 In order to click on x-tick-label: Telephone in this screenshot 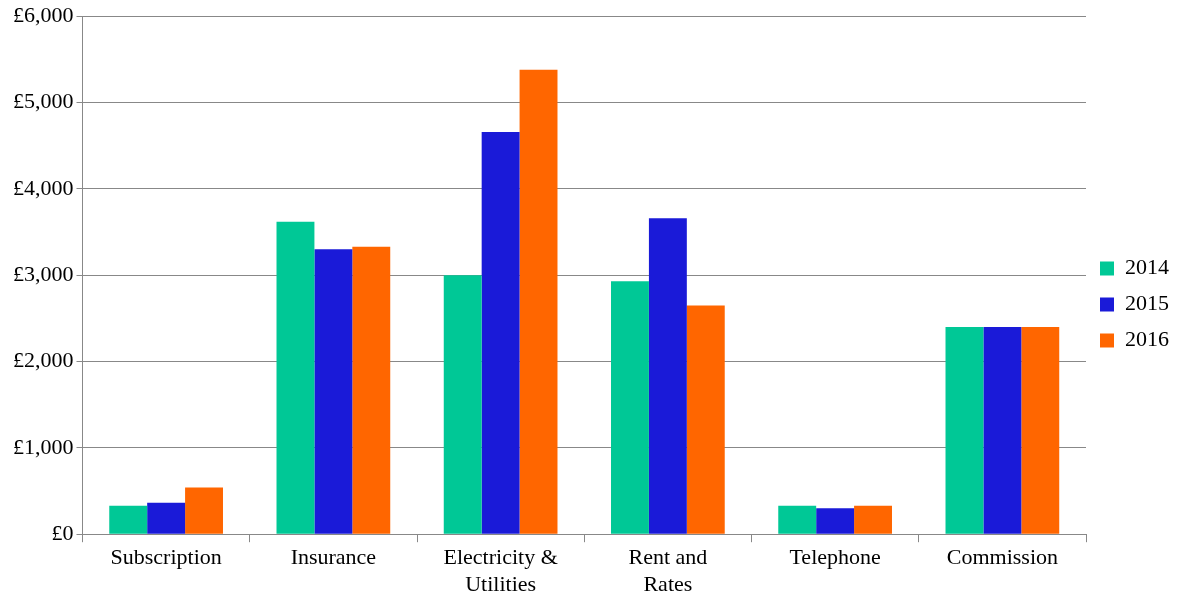, I will do `click(835, 557)`.